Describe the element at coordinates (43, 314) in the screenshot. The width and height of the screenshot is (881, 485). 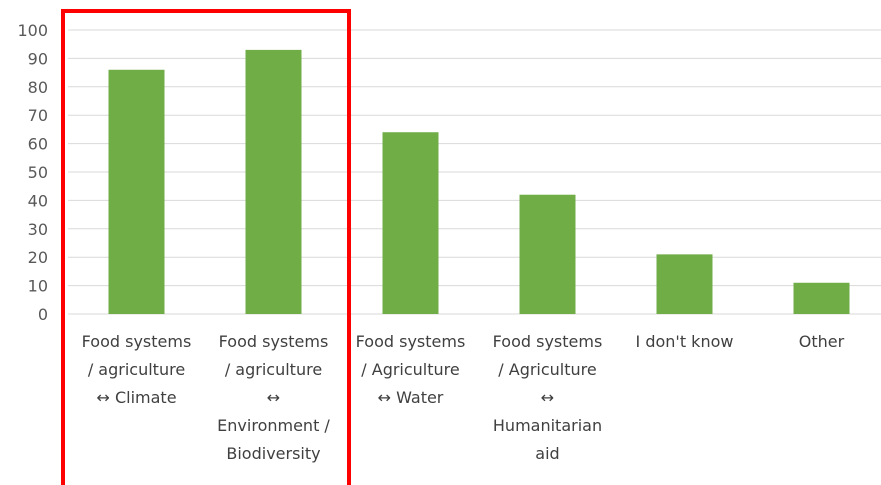
I see `y-tick-label: 0` at that location.